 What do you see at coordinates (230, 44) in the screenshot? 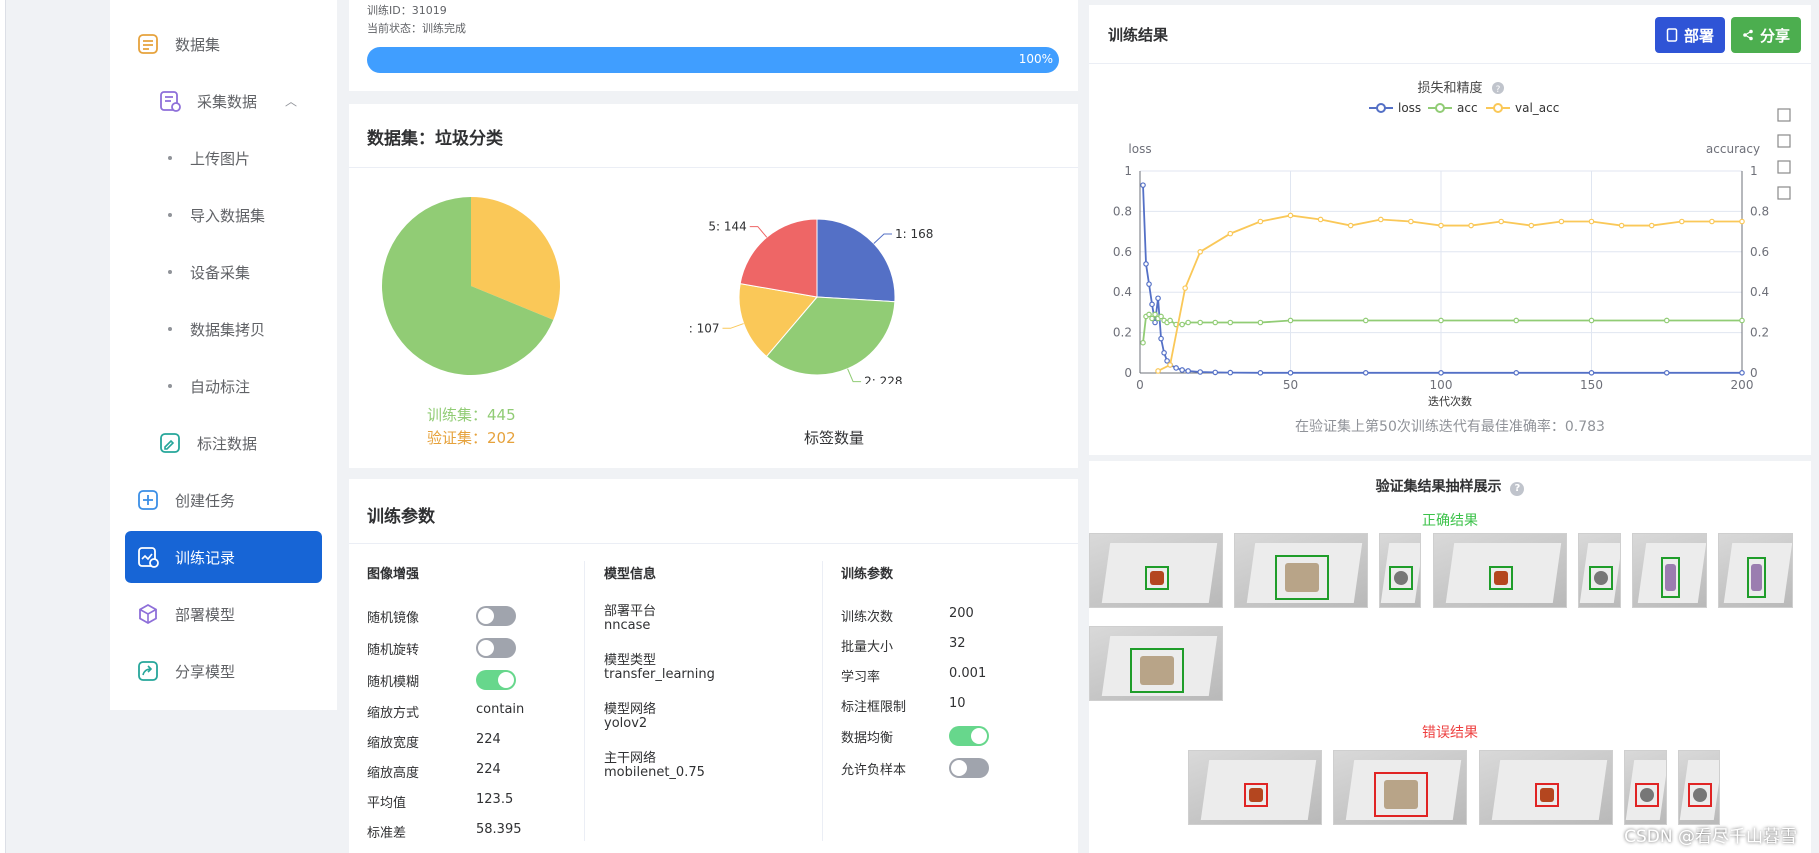
I see `sidebar-item-dataset: 数据集` at bounding box center [230, 44].